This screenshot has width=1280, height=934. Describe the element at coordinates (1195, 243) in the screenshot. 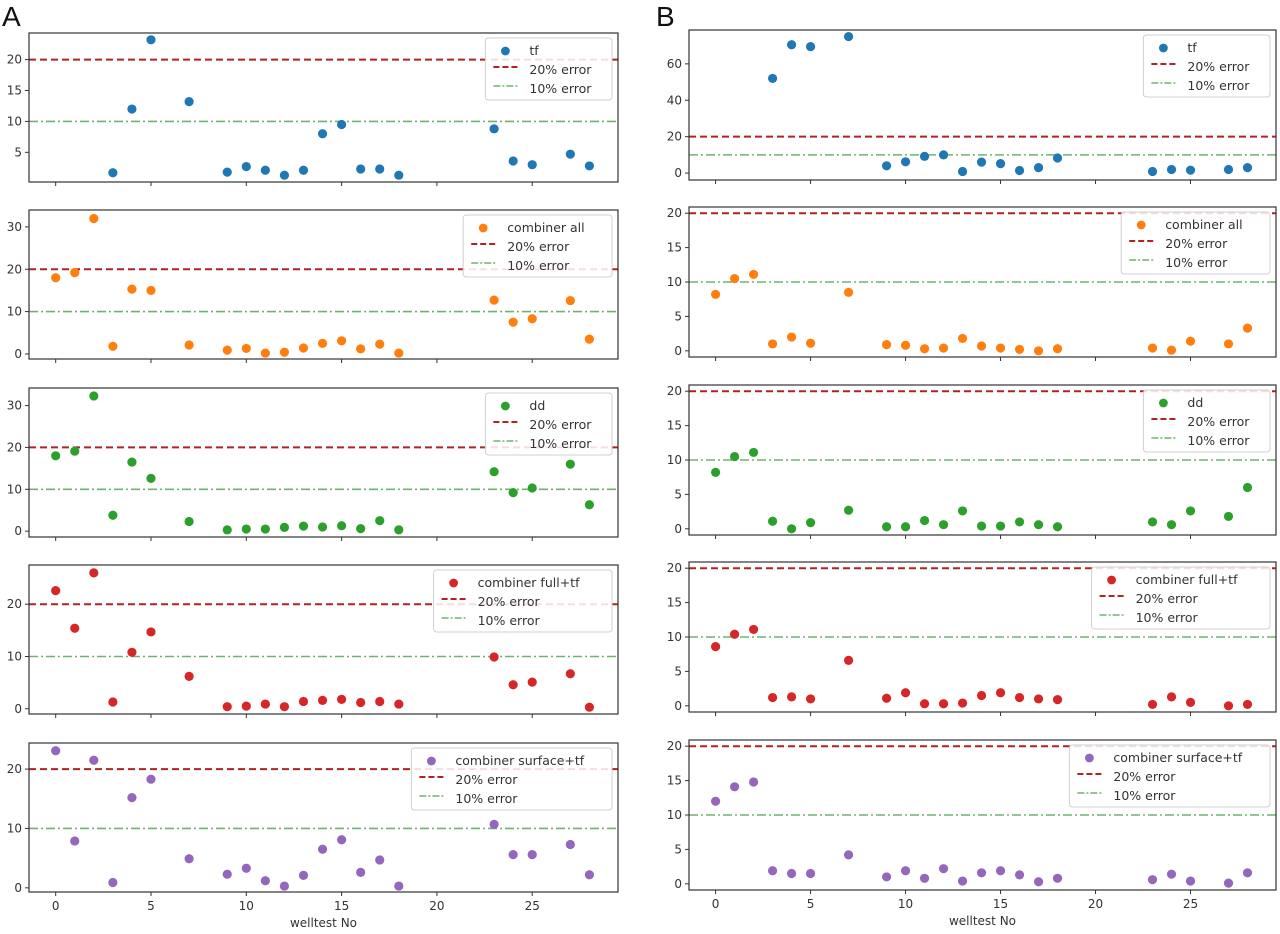

I see `legend: combiner all 20% error 10% error` at that location.